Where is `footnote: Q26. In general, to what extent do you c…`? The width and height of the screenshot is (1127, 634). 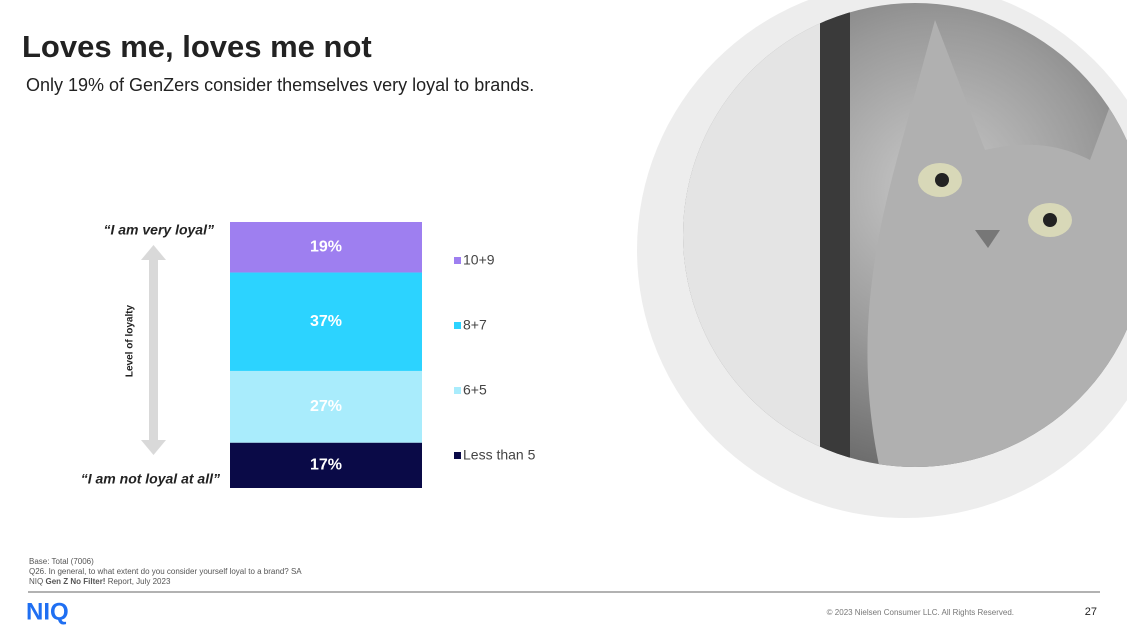 footnote: Q26. In general, to what extent do you c… is located at coordinates (165, 571).